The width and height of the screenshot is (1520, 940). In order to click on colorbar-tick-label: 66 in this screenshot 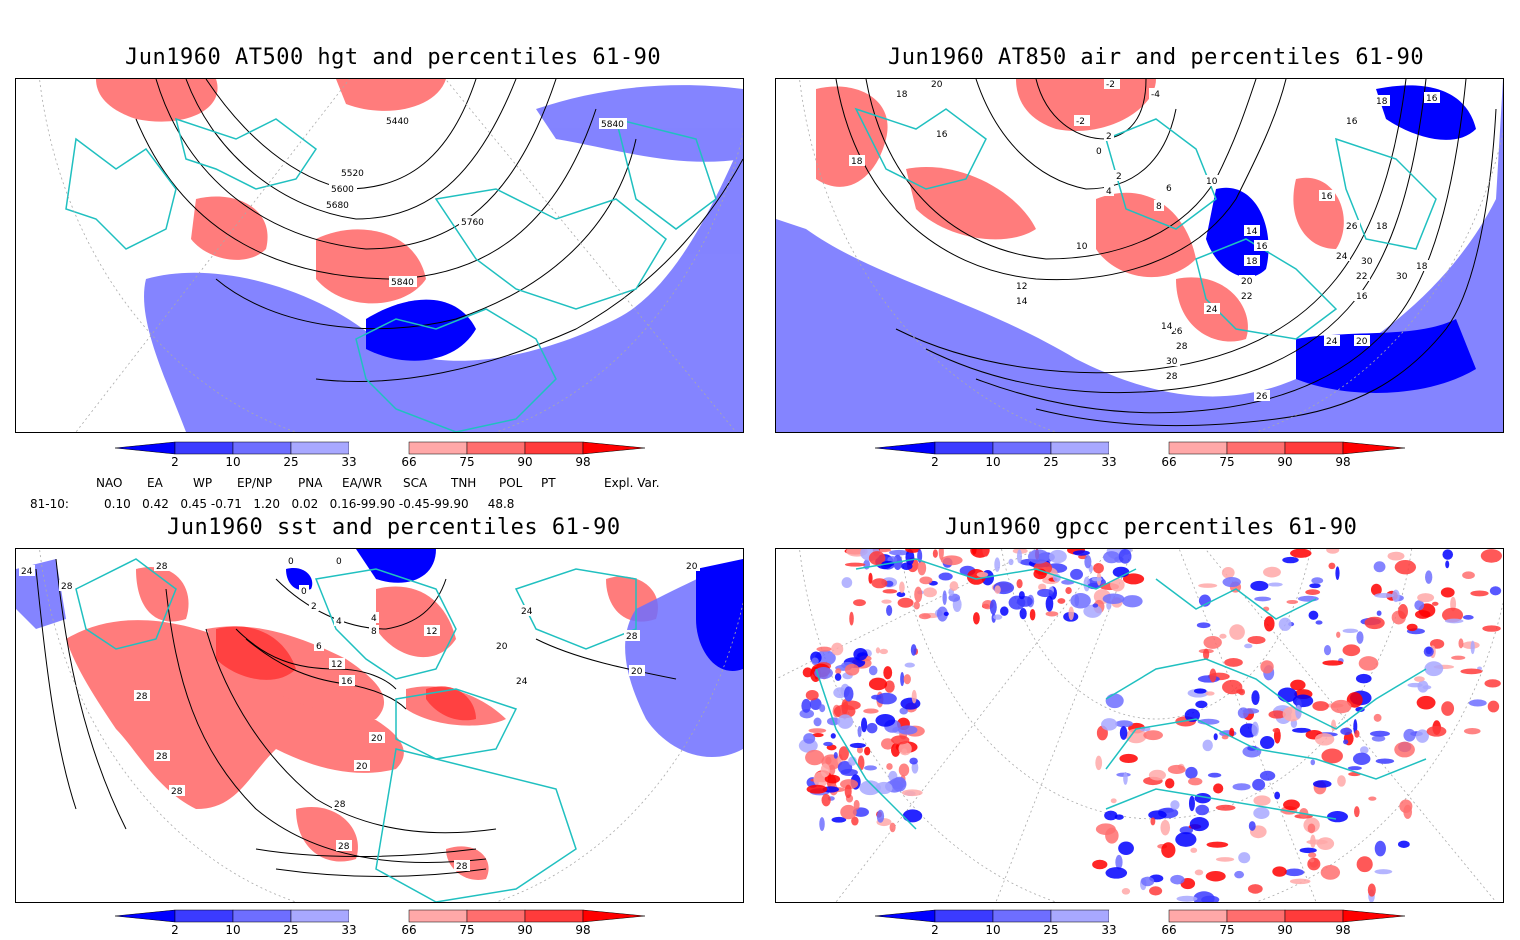, I will do `click(1169, 462)`.